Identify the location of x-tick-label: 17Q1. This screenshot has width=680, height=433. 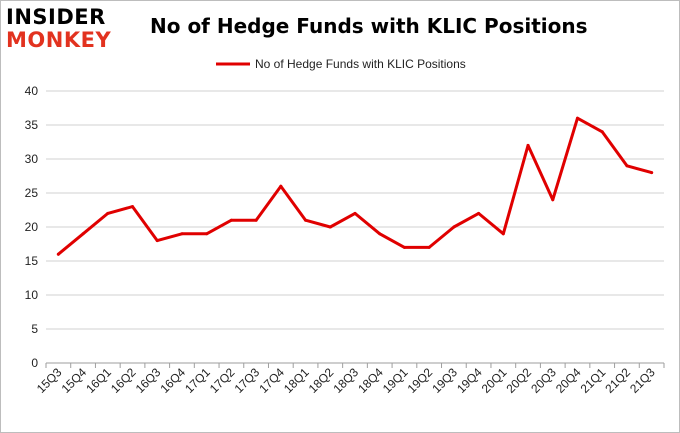
(197, 380).